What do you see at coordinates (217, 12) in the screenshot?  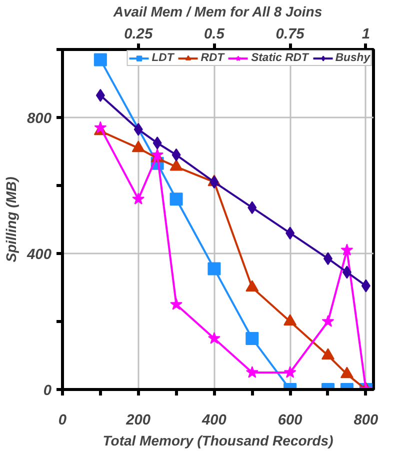 I see `x2-axis-title: Avail Mem / Mem for All 8 Joins` at bounding box center [217, 12].